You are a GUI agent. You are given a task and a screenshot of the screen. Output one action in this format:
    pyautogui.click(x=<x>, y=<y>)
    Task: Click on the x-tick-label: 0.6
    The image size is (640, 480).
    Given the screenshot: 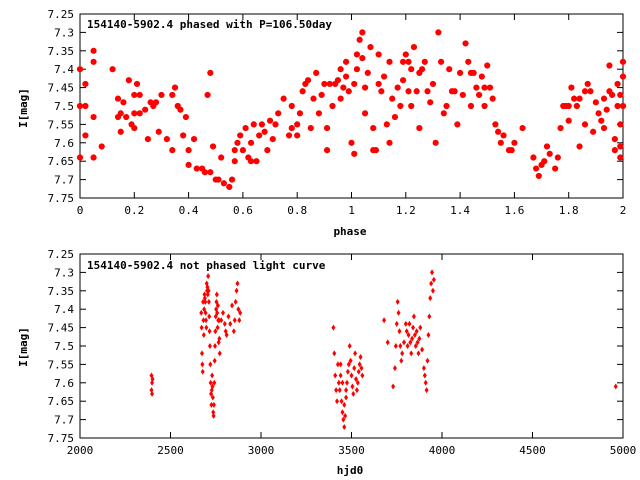 What is the action you would take?
    pyautogui.click(x=243, y=210)
    